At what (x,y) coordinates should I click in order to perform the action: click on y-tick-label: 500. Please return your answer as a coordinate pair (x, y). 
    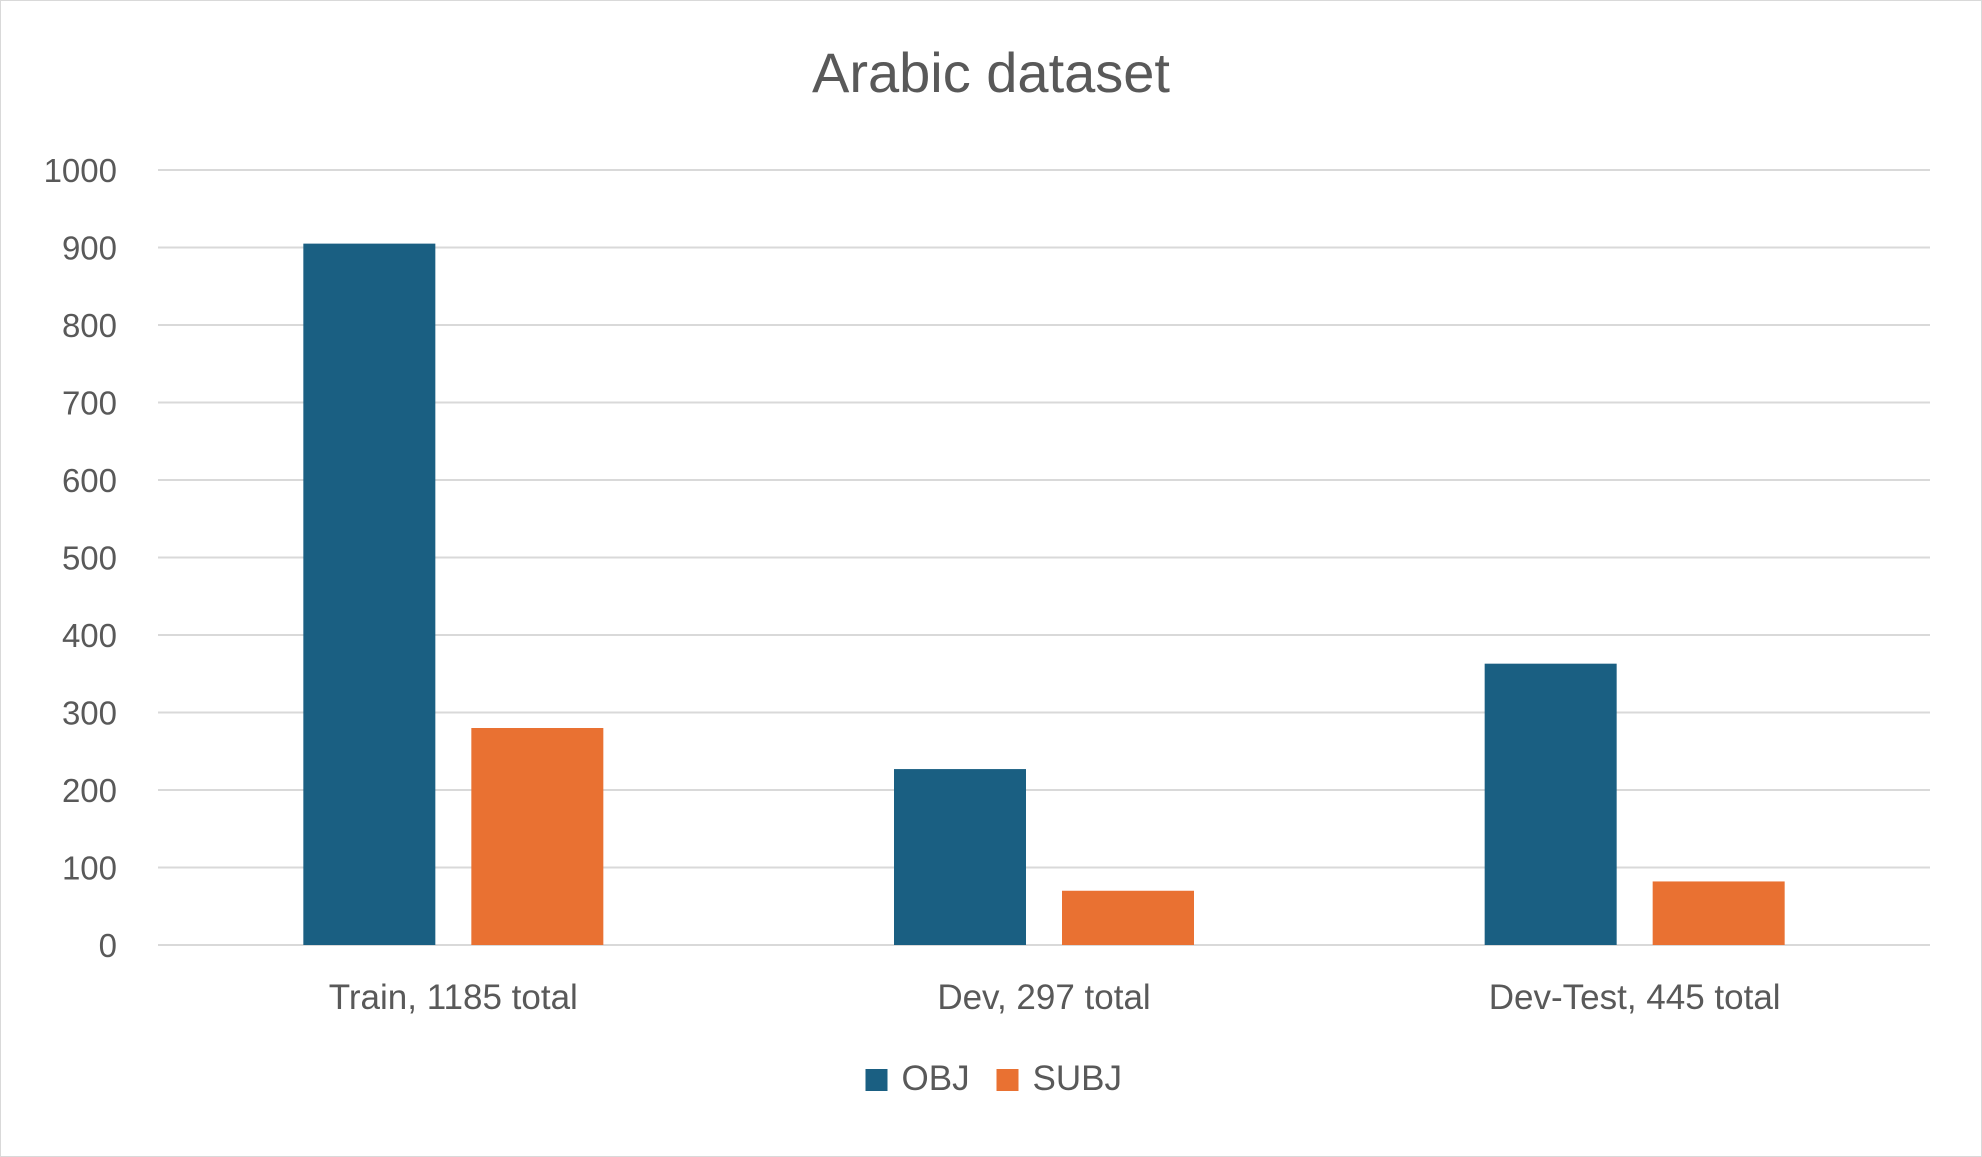
    Looking at the image, I should click on (89, 558).